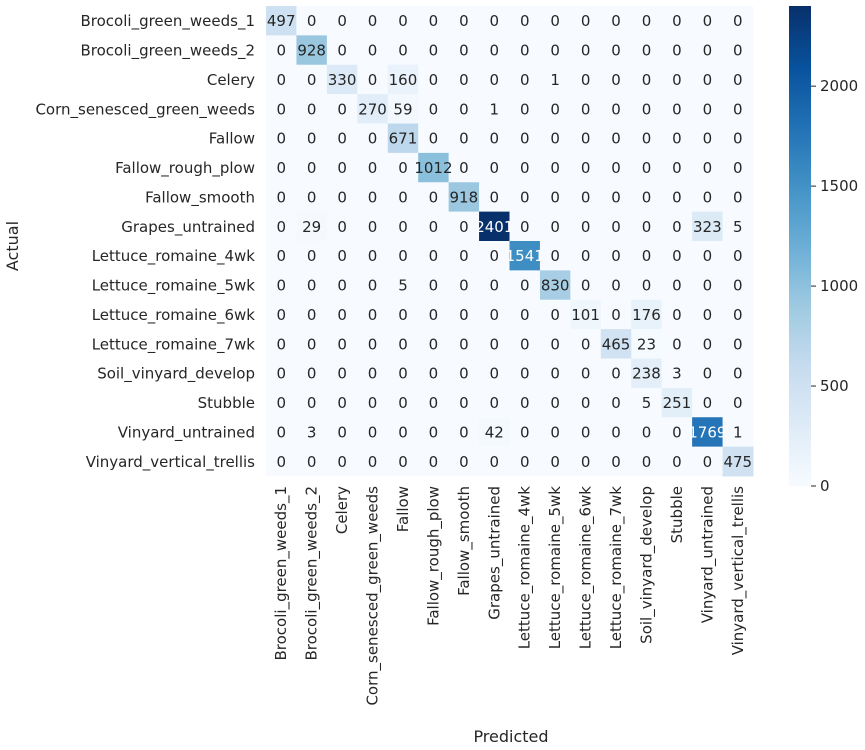 The width and height of the screenshot is (865, 750). I want to click on y-tick-label: Fallow, so click(232, 139).